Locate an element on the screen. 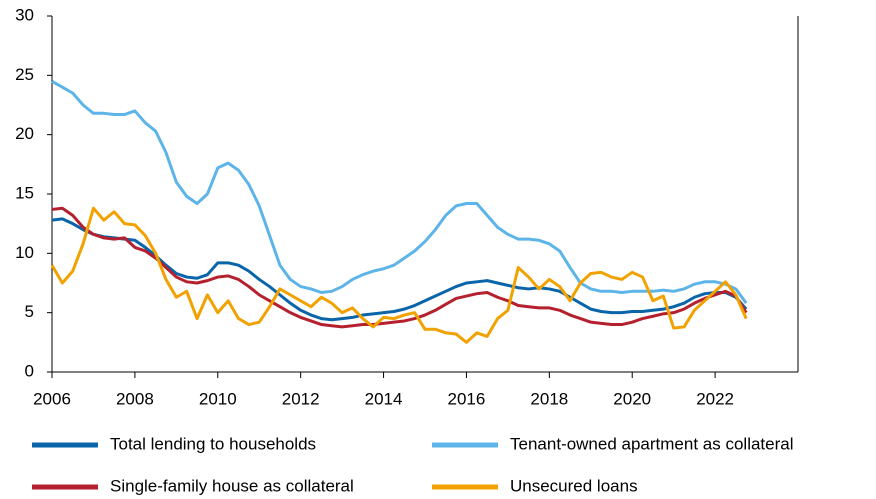 The width and height of the screenshot is (876, 499). y-tick-label: 15 is located at coordinates (24, 192).